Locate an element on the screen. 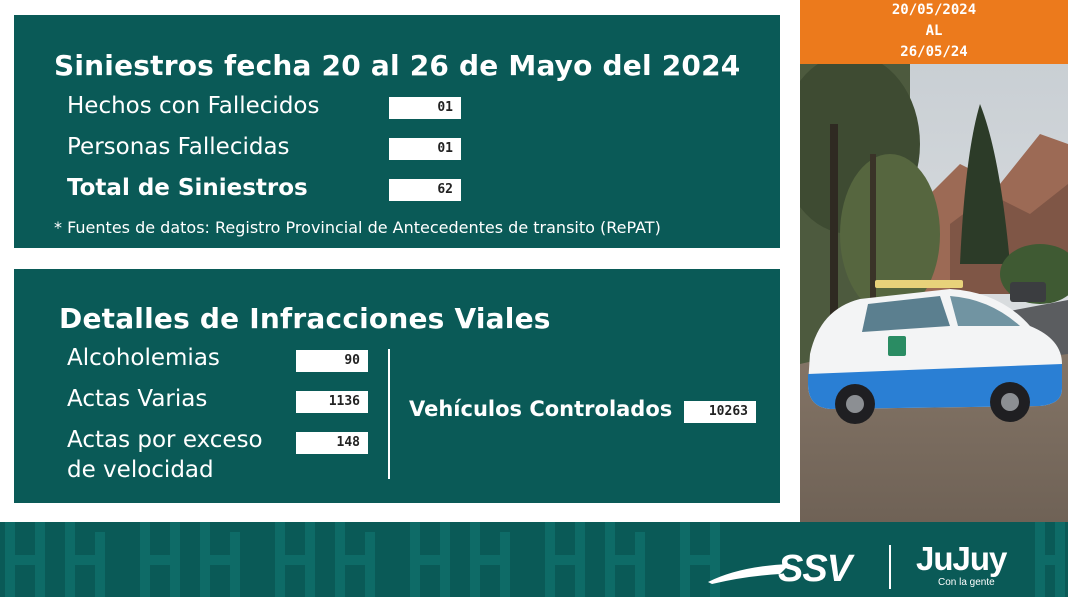 This screenshot has height=597, width=1068. footer-pattern is located at coordinates (535, 559).